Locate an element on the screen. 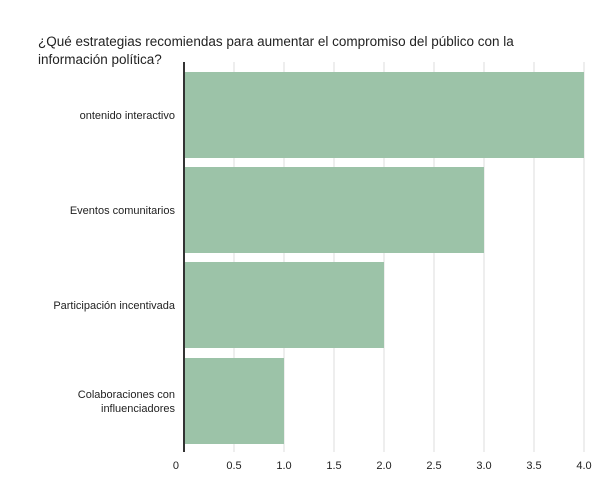 The image size is (614, 503). category-label-line: influenciadores is located at coordinates (138, 409).